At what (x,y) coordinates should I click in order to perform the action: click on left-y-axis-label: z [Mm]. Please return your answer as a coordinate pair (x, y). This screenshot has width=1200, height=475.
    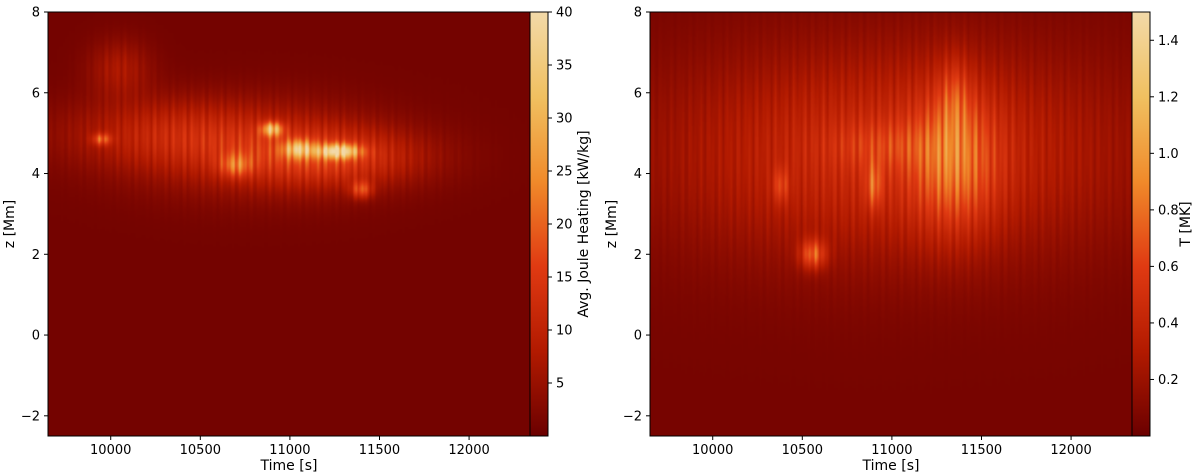
    Looking at the image, I should click on (10, 224).